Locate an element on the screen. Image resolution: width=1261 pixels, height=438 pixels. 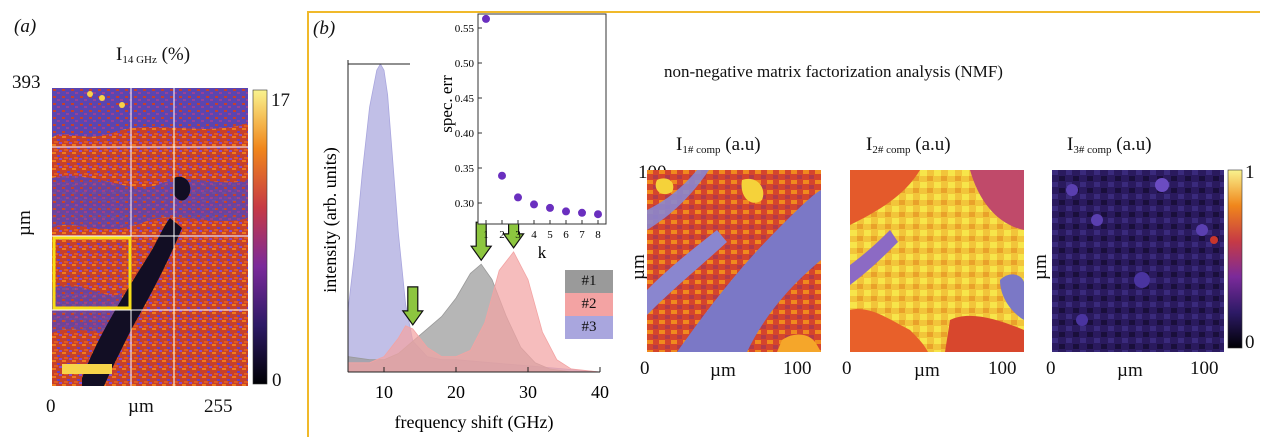
map2-heatmap is located at coordinates (937, 261).